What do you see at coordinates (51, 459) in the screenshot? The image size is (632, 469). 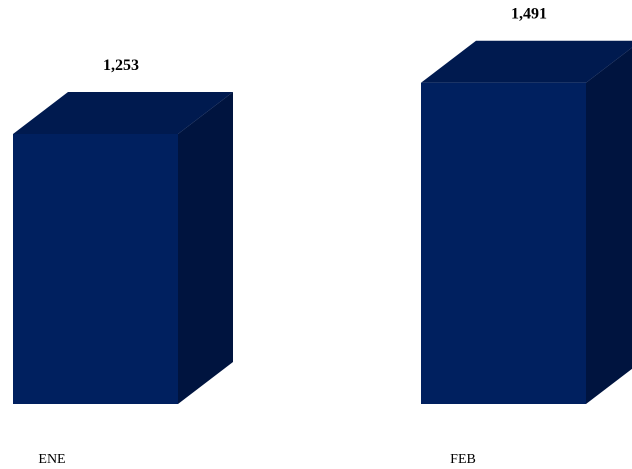 I see `category-label-ene: ENE` at bounding box center [51, 459].